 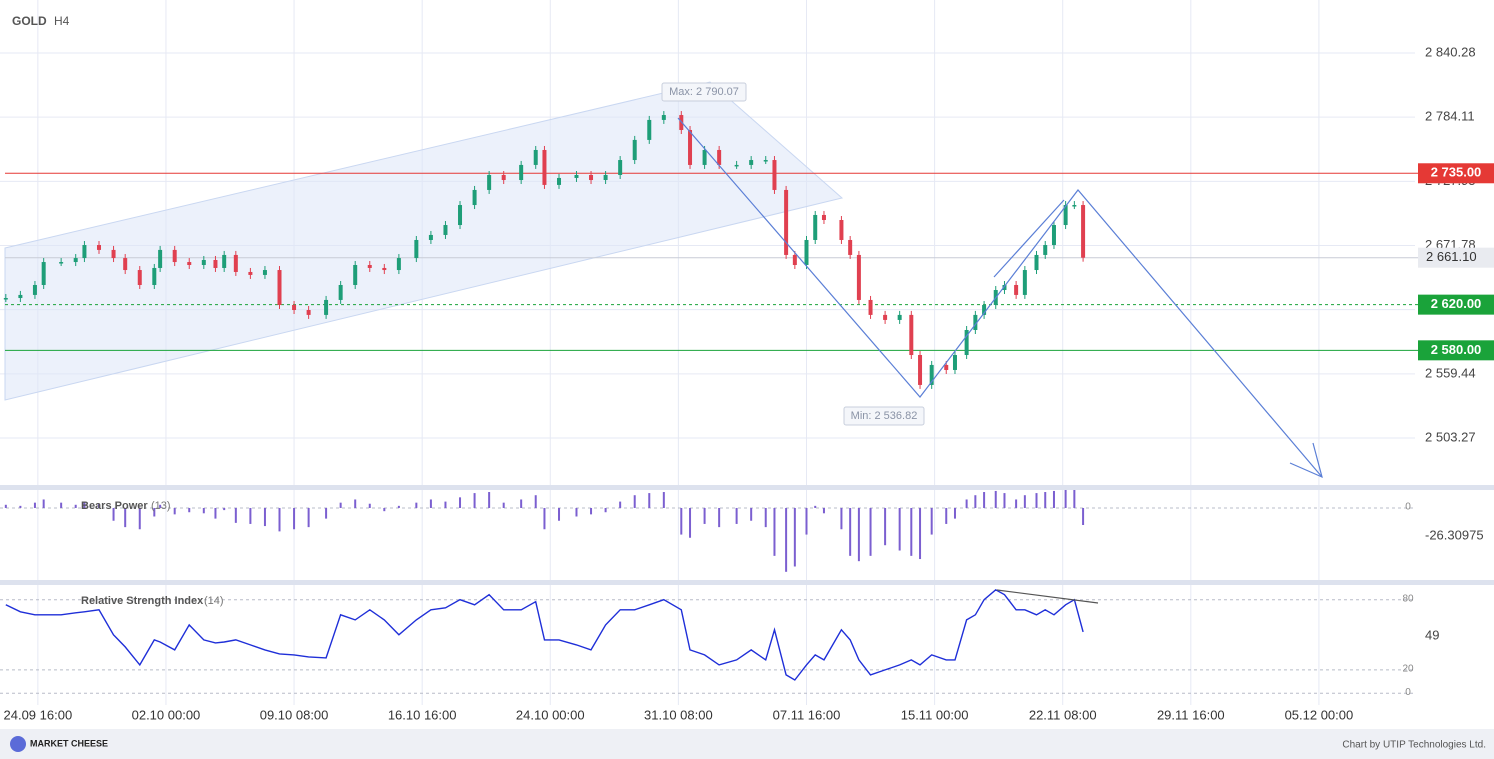 I want to click on trend-line, so click(x=1029, y=238).